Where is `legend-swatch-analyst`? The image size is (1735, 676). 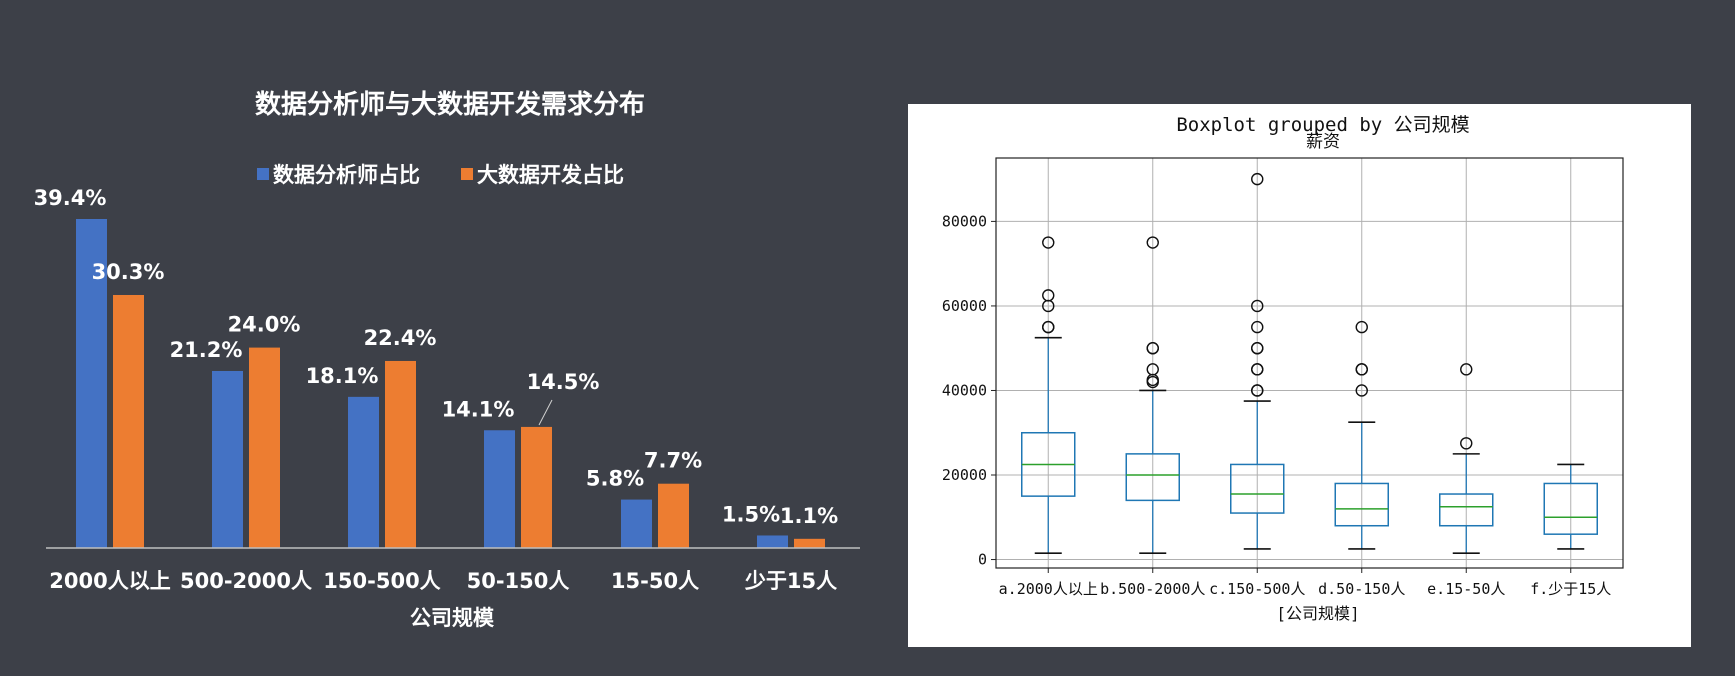
legend-swatch-analyst is located at coordinates (263, 174).